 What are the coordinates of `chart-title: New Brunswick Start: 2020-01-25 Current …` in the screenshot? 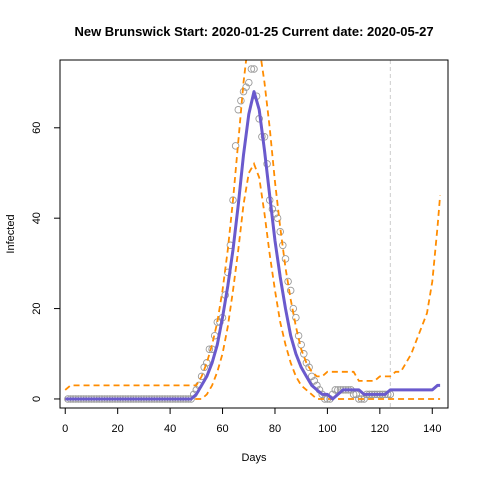 It's located at (253, 31).